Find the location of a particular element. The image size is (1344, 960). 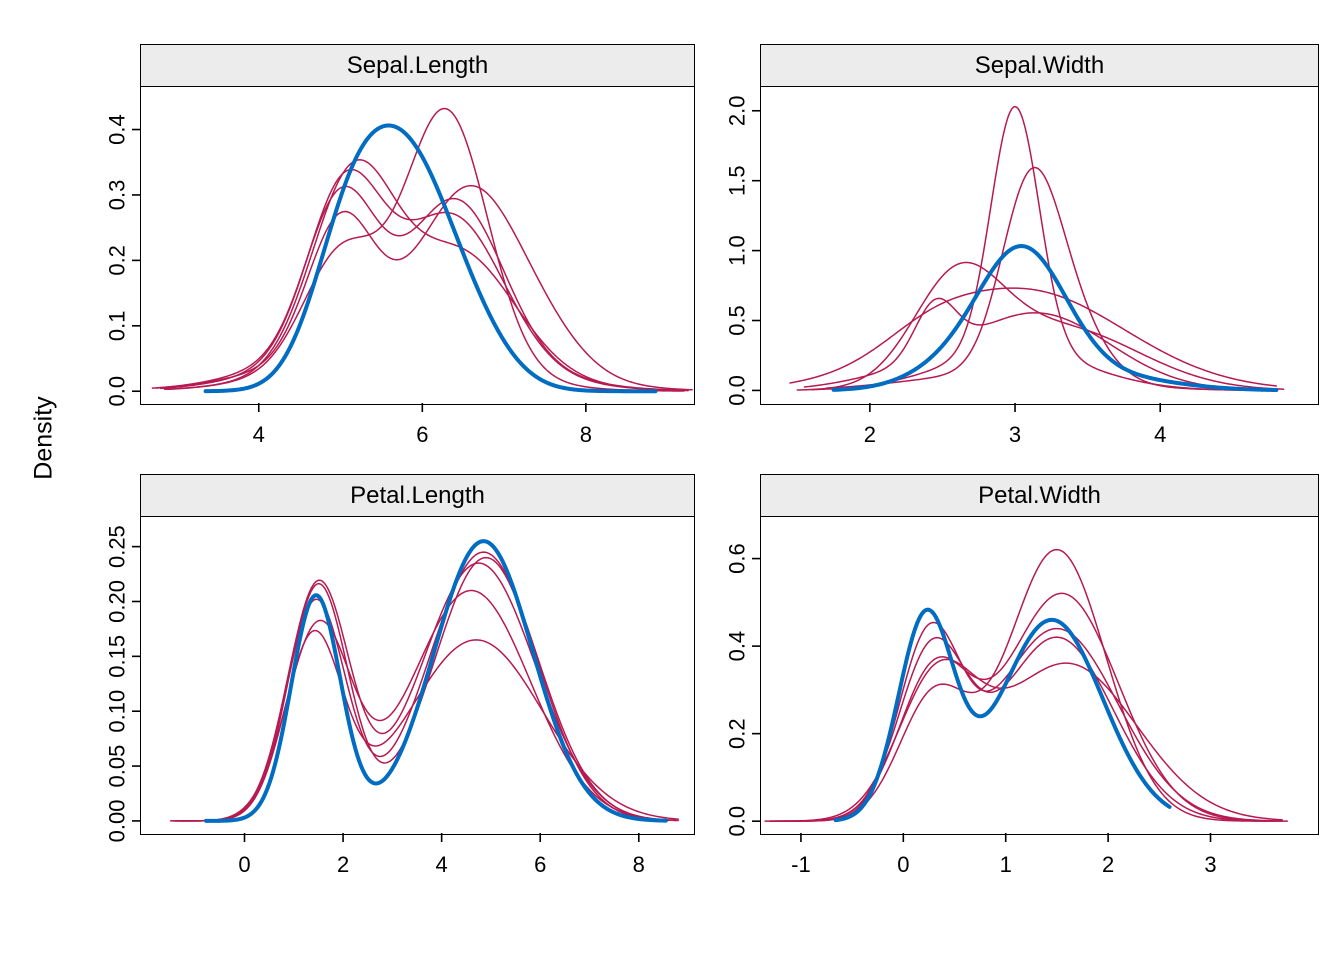

panel-title: Petal.Length is located at coordinates (417, 495).